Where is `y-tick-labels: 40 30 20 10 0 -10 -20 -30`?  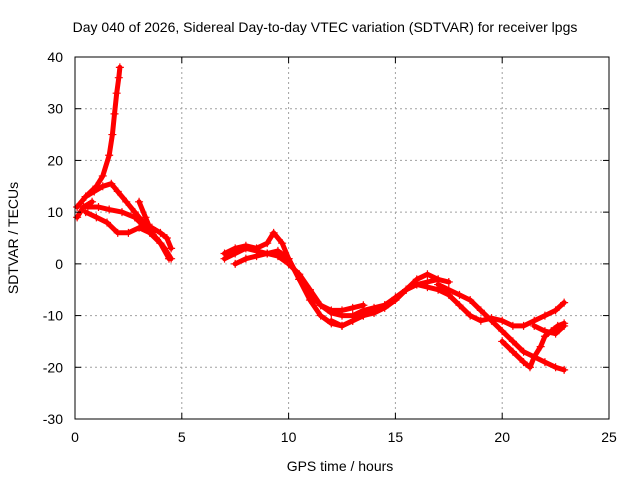
y-tick-labels: 40 30 20 10 0 -10 -20 -30 is located at coordinates (53, 238).